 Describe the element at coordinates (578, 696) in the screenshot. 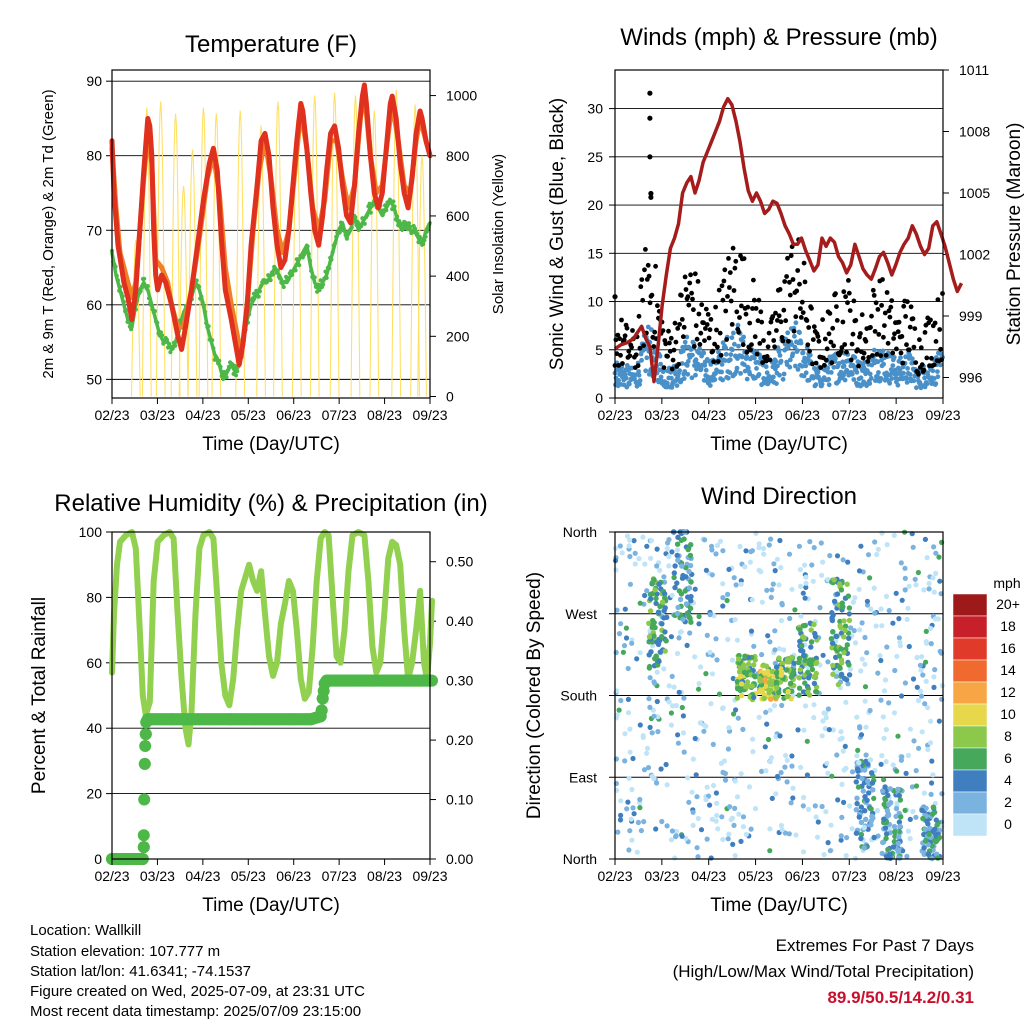

I see `y-tick-label: South` at that location.